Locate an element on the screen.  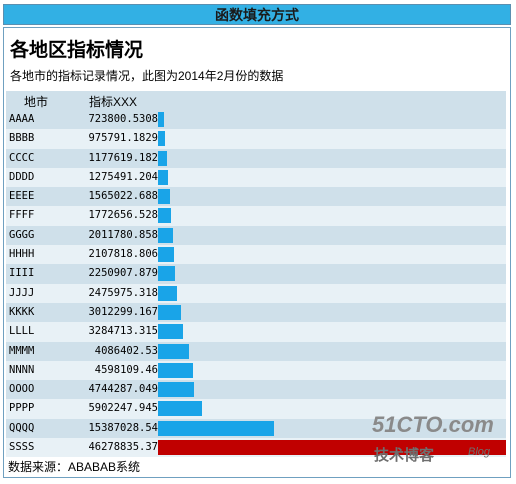
row-city: FFFF is located at coordinates (22, 215).